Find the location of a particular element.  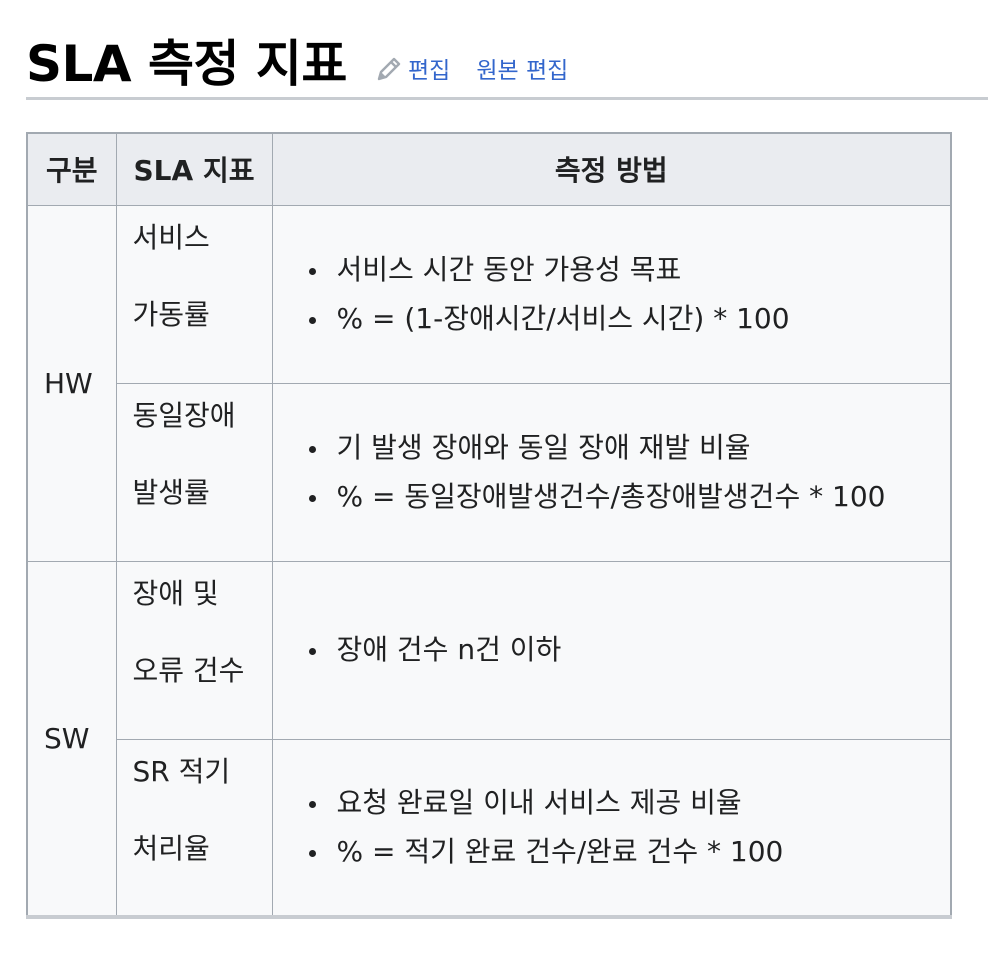

metric-text: SR 적기 is located at coordinates (181, 771).